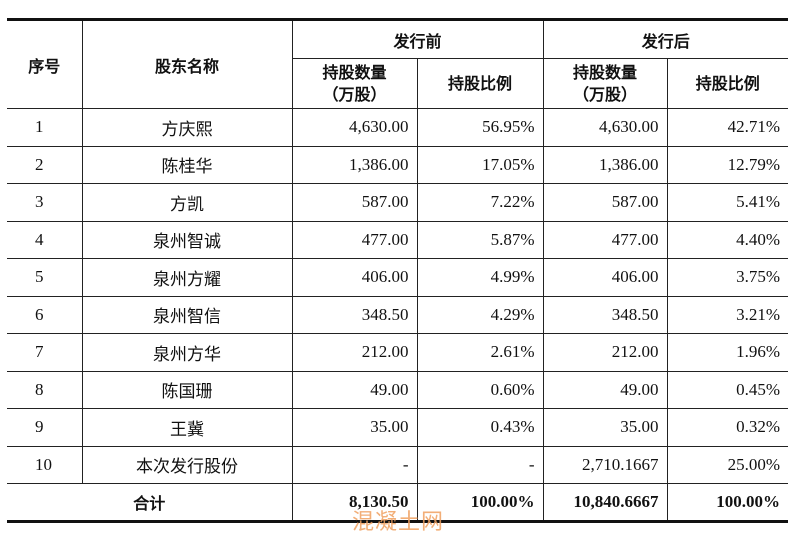 The height and width of the screenshot is (558, 800). Describe the element at coordinates (45, 239) in the screenshot. I see `cell-seq: 4` at that location.